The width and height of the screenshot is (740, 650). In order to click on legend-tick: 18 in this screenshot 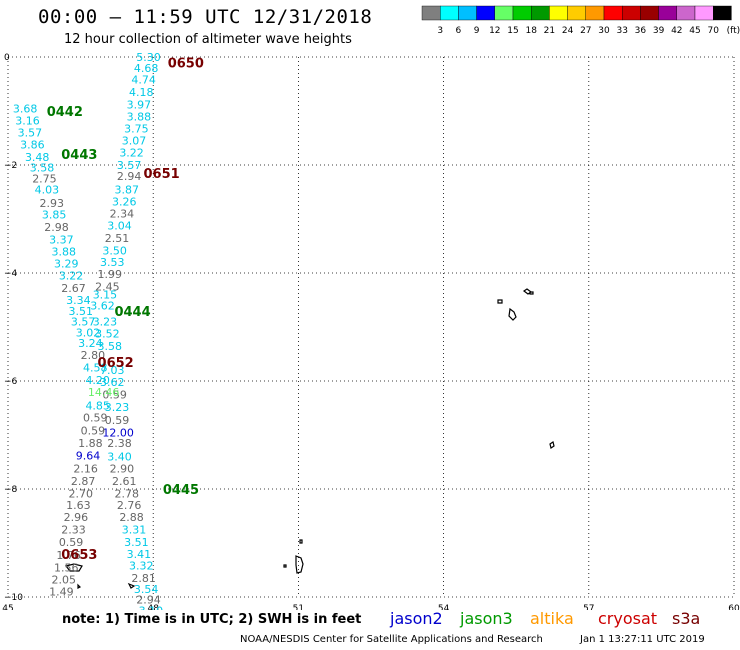, I will do `click(531, 31)`.